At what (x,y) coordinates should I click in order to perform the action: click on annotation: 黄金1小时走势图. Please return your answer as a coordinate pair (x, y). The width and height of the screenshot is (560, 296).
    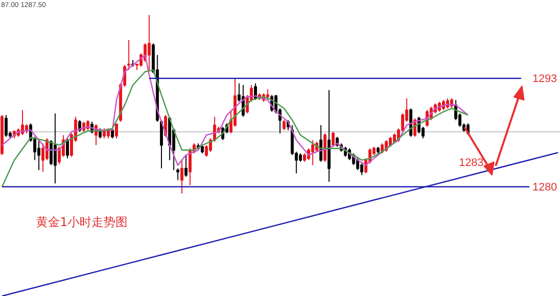
    Looking at the image, I should click on (82, 222).